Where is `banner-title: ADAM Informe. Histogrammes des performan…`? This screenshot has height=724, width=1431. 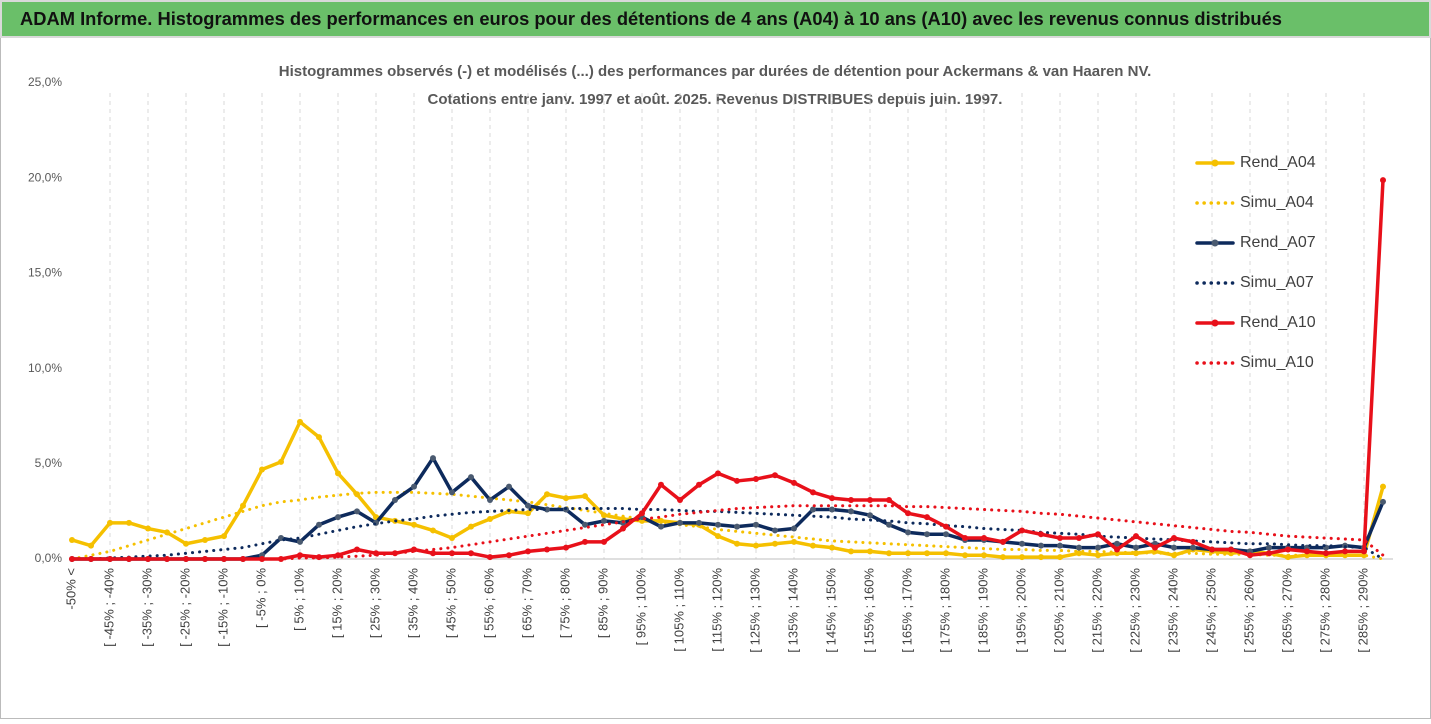 banner-title: ADAM Informe. Histogrammes des performan… is located at coordinates (651, 19).